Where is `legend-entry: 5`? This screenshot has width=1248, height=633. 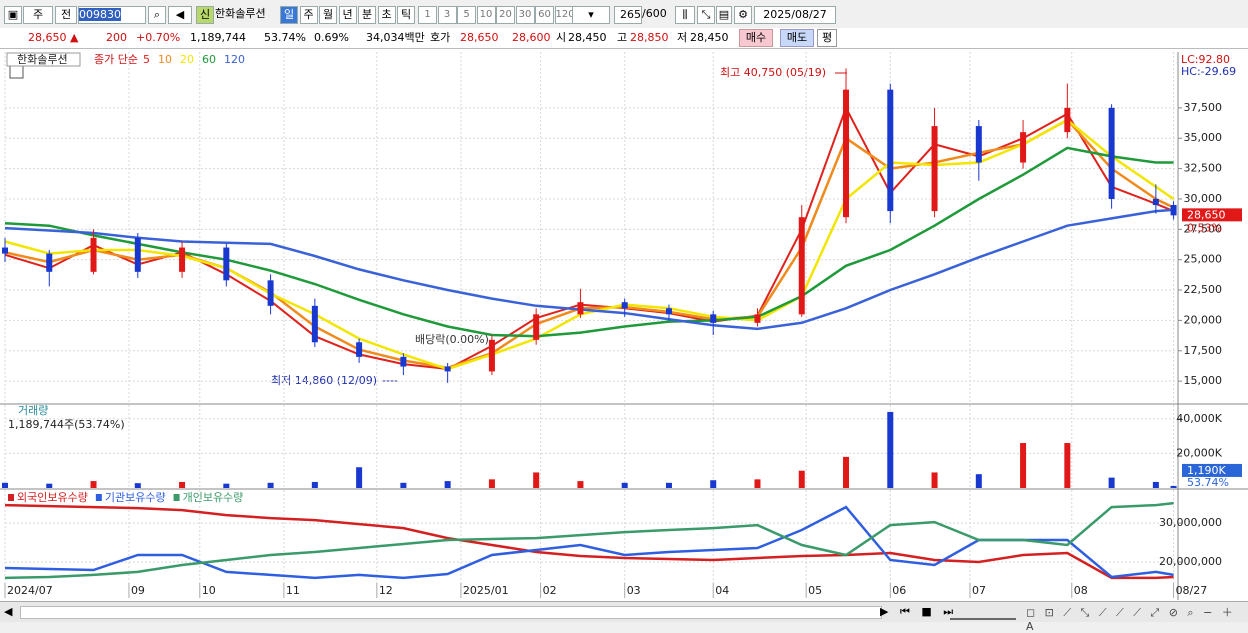 legend-entry: 5 is located at coordinates (146, 59).